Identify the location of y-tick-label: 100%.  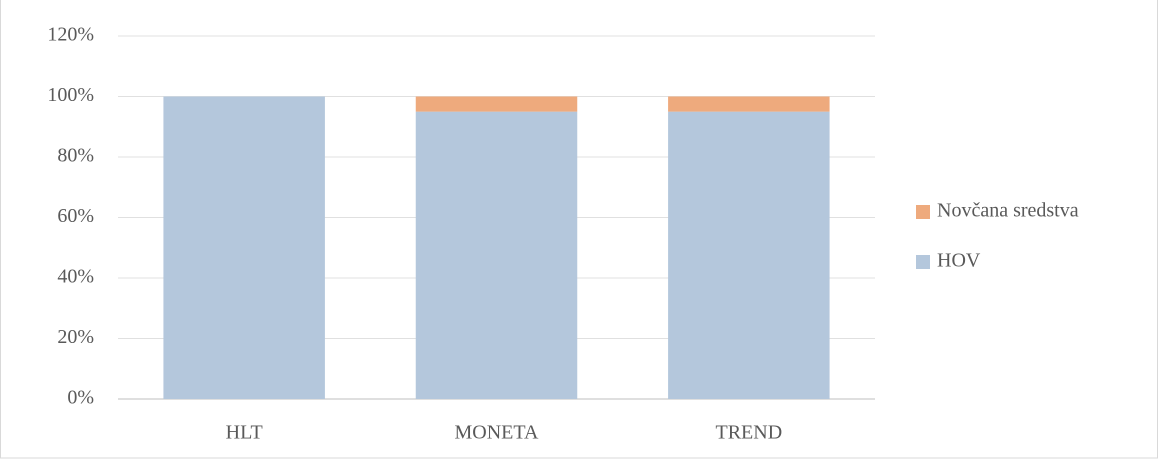
(70, 95).